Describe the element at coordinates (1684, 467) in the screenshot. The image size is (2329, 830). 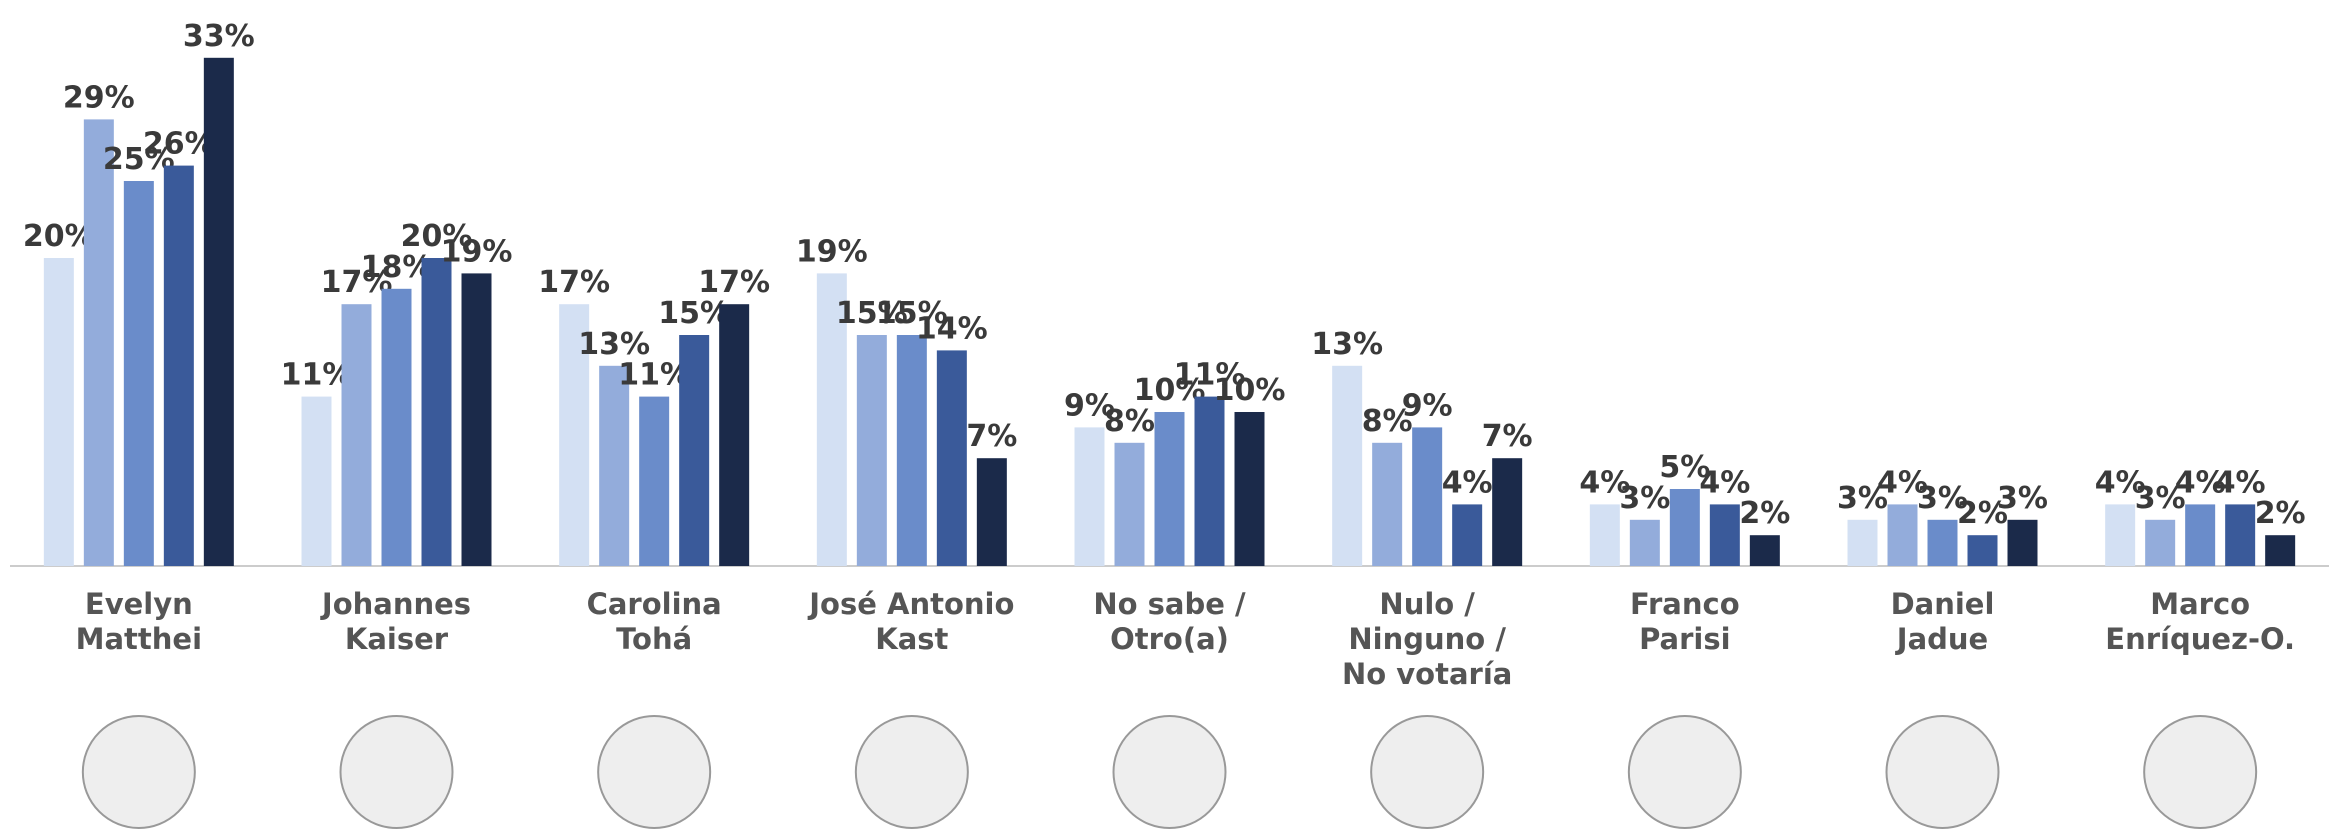
I see `value-label: 5%` at that location.